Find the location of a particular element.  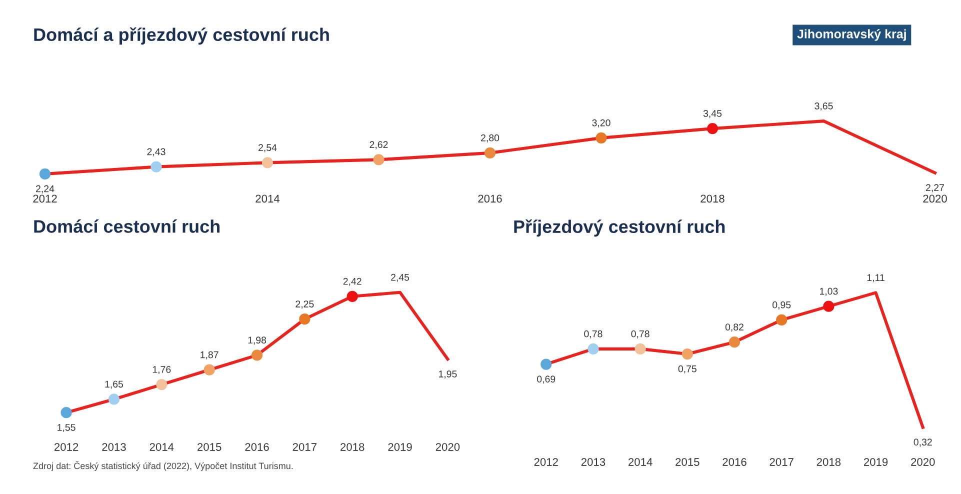

data-label: 1,98 is located at coordinates (257, 340).